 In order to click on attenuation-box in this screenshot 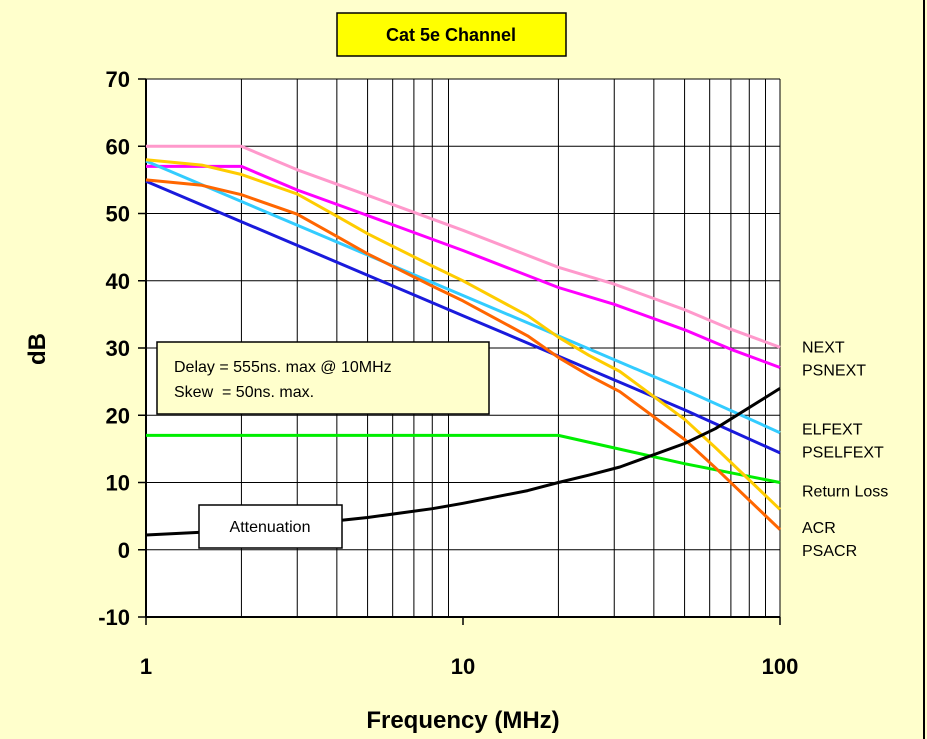, I will do `click(270, 526)`.